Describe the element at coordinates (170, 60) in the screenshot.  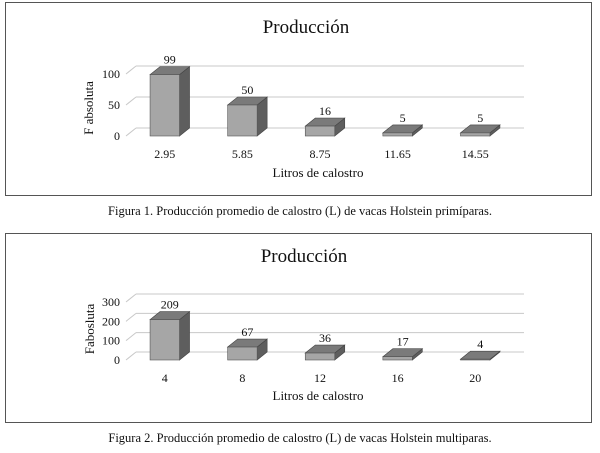
I see `data-label: 99` at that location.